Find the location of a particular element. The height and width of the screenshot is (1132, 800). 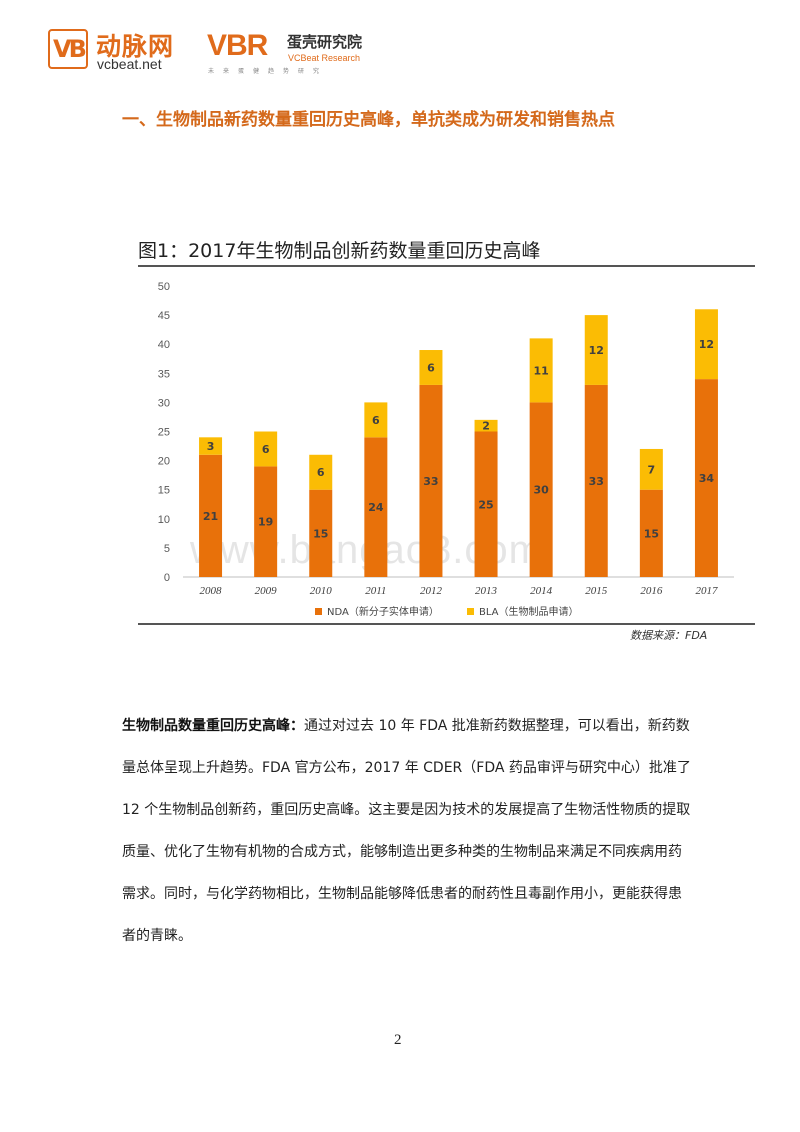

vcbeat-logo-text: VB is located at coordinates (70, 49).